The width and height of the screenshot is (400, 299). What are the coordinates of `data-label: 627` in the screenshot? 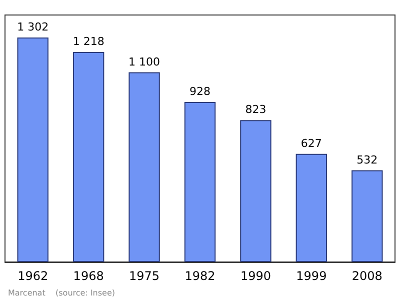 It's located at (311, 143).